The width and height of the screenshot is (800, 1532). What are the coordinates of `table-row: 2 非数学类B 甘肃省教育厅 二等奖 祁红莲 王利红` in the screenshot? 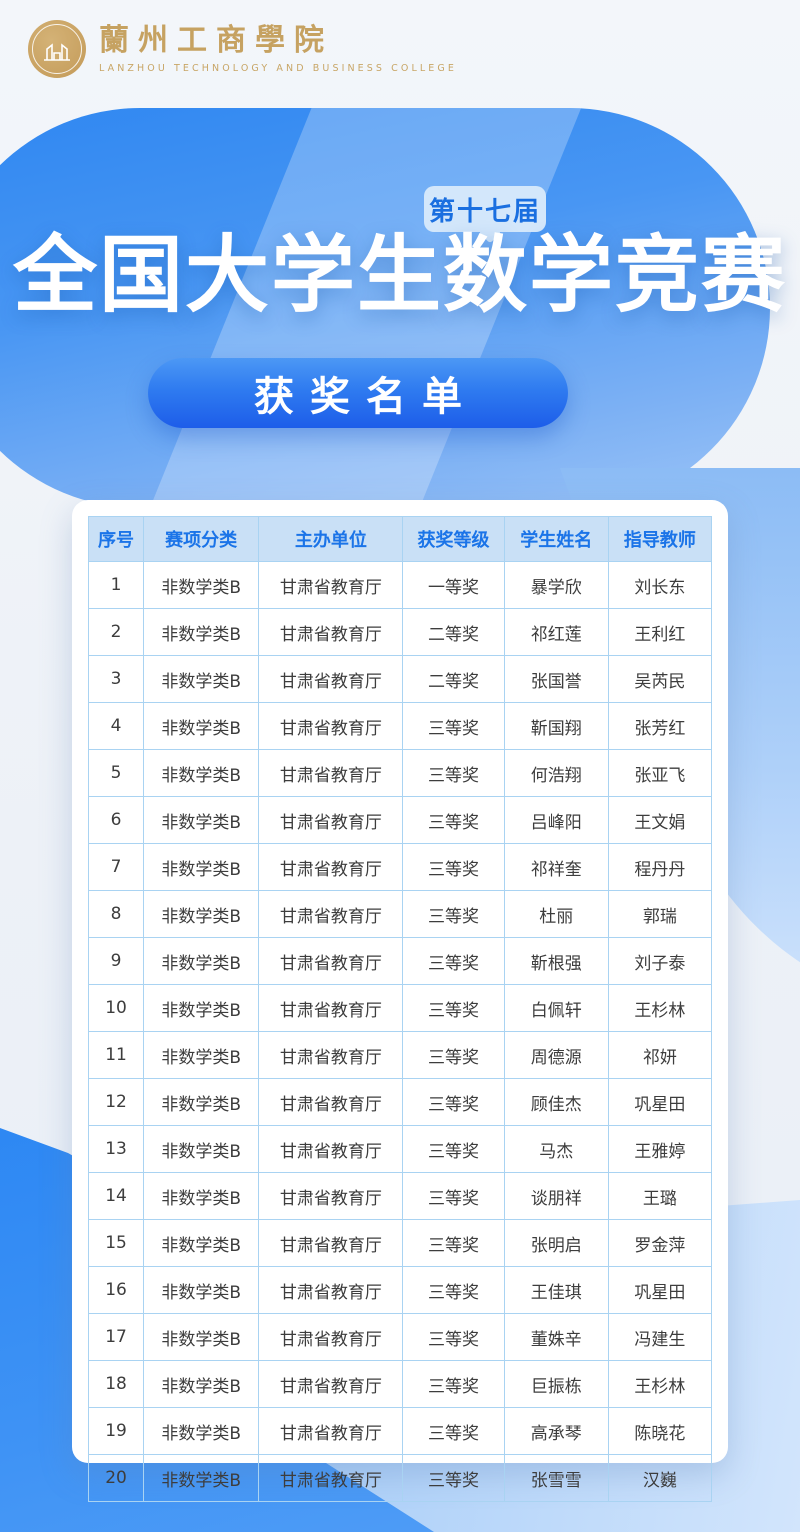 It's located at (400, 632).